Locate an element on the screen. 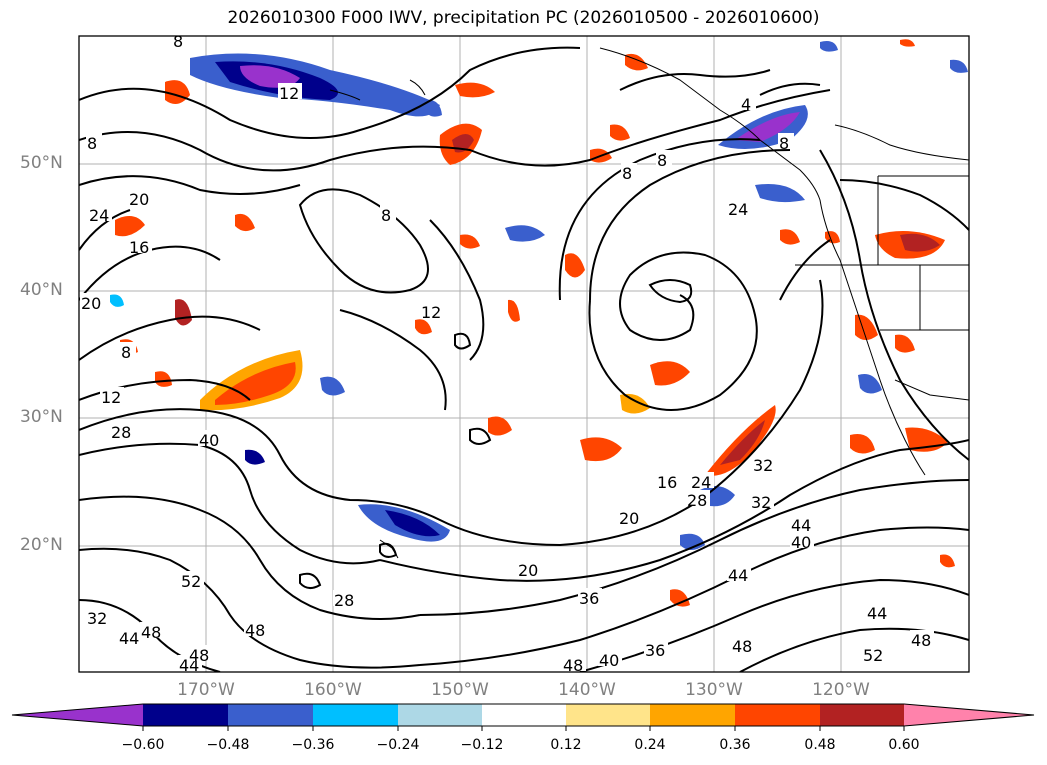  colorbar-min-extension is located at coordinates (77, 715).